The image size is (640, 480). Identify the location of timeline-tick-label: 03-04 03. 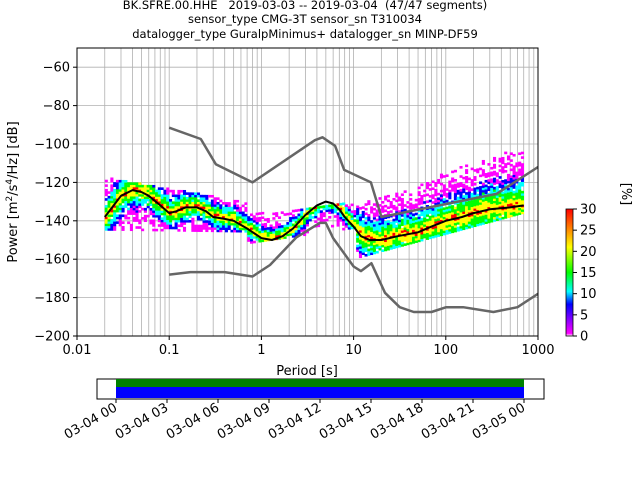
(142, 421).